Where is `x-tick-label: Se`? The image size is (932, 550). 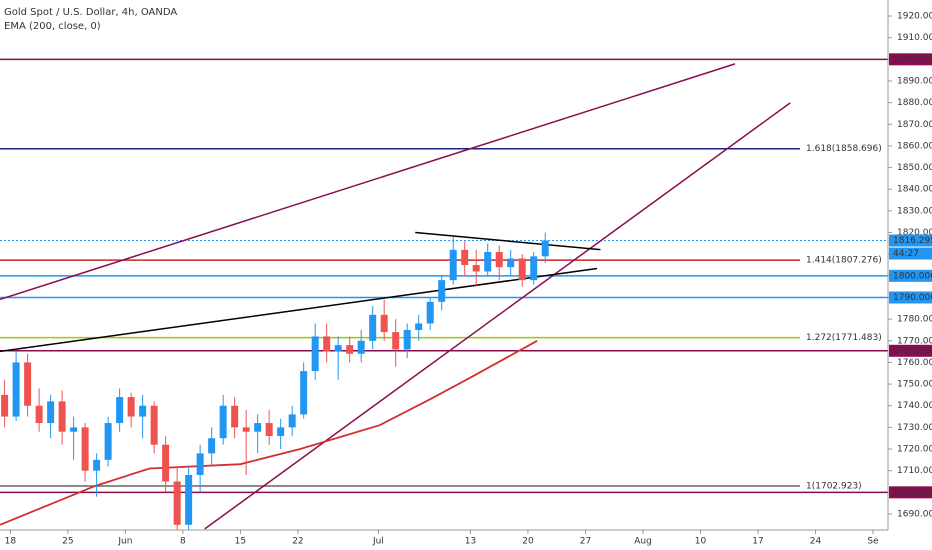
x-tick-label: Se is located at coordinates (873, 542).